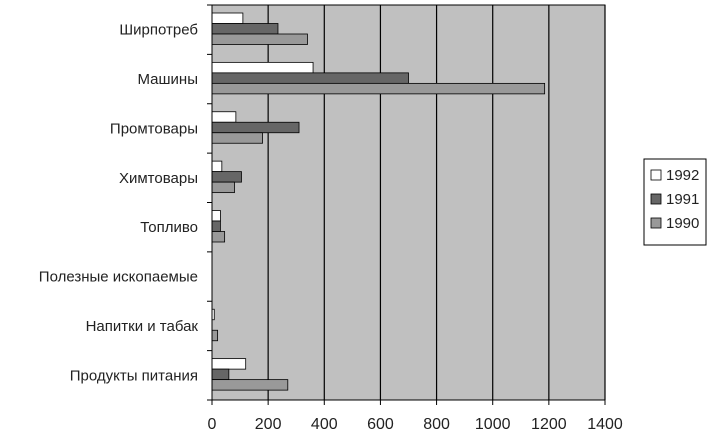  What do you see at coordinates (168, 79) in the screenshot?
I see `category-label: Машины` at bounding box center [168, 79].